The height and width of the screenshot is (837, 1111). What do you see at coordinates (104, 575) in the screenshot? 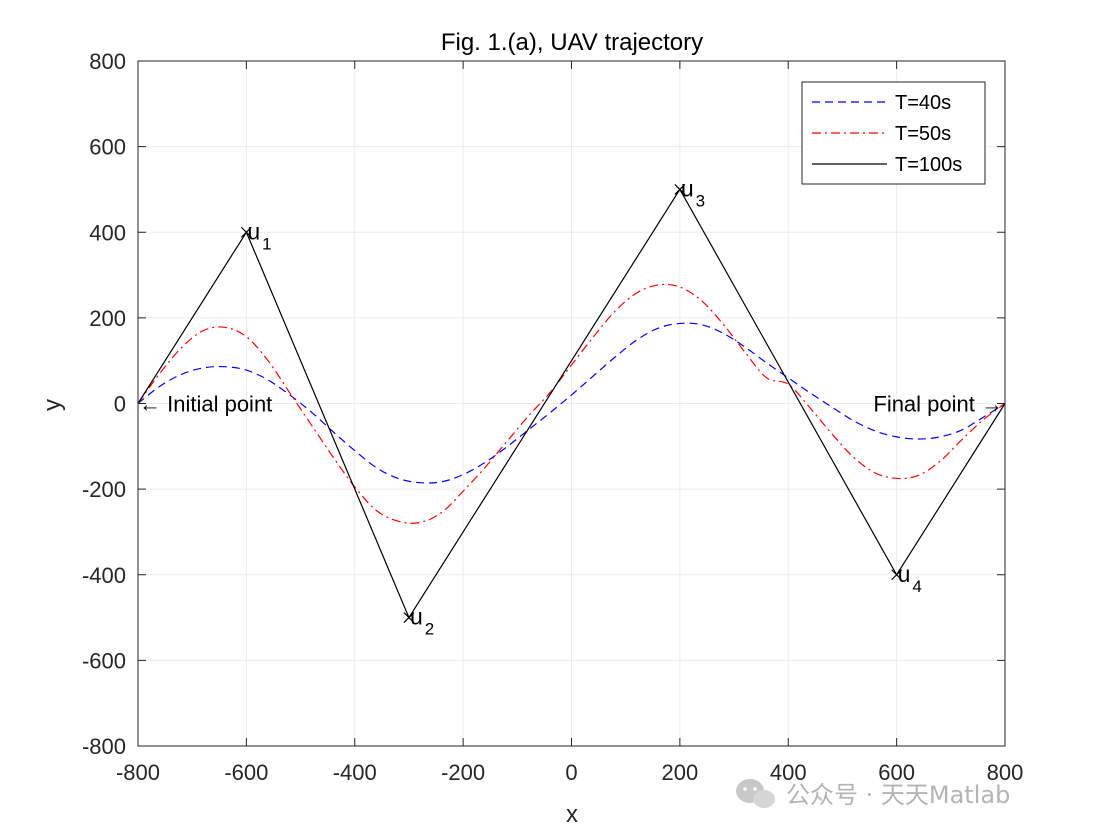
I see `y-tick-label: -400` at bounding box center [104, 575].